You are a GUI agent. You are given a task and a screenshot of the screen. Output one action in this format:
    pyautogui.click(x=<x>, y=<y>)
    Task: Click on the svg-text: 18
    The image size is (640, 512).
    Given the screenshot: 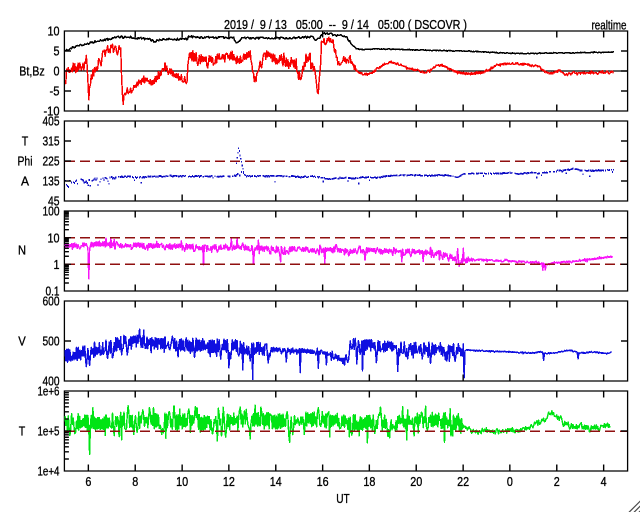 What is the action you would take?
    pyautogui.click(x=369, y=481)
    